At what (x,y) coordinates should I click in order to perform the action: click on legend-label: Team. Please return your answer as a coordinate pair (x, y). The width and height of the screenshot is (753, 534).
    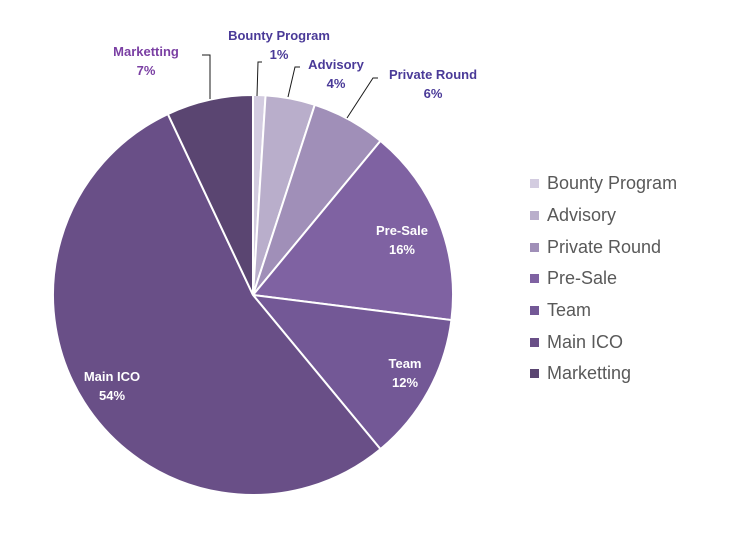
    Looking at the image, I should click on (569, 310).